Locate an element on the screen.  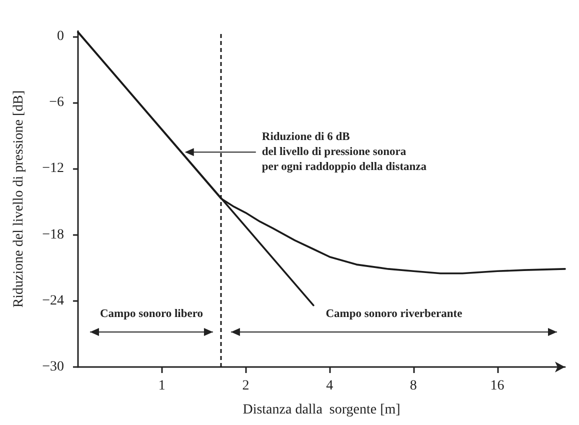
y-tick-label: −12 is located at coordinates (53, 168).